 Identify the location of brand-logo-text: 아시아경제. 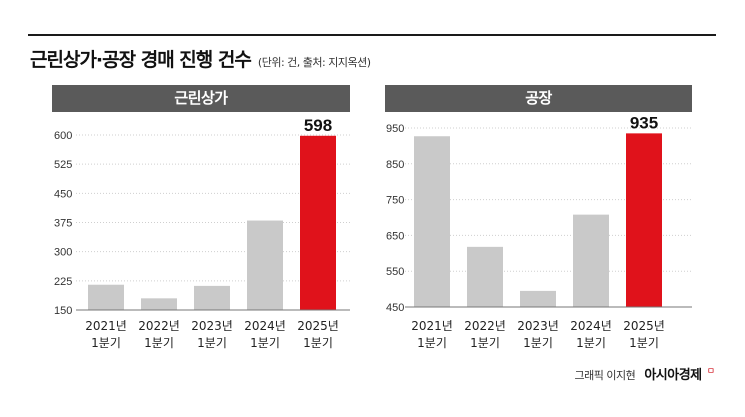
(673, 375).